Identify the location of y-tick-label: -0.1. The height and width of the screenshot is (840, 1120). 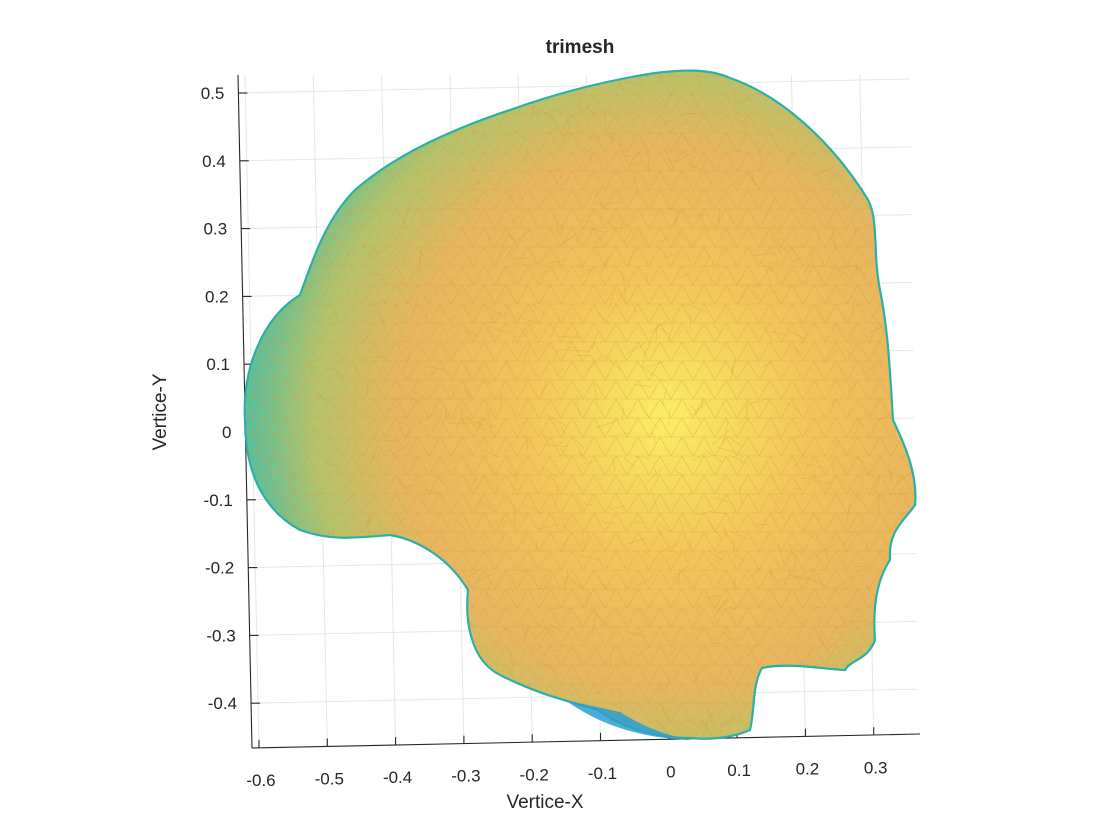
(218, 500).